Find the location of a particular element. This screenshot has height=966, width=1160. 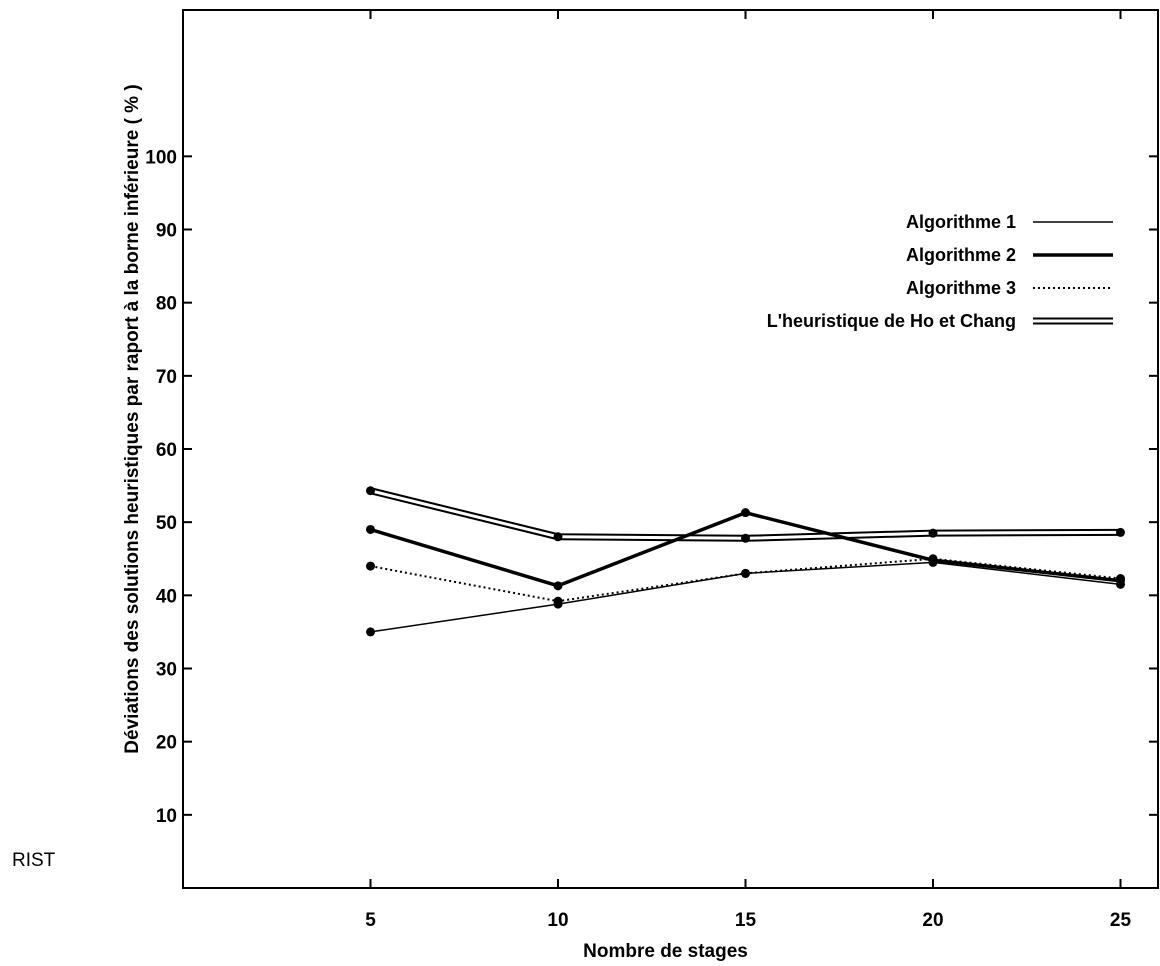

y-tick-label: 100 is located at coordinates (161, 157).